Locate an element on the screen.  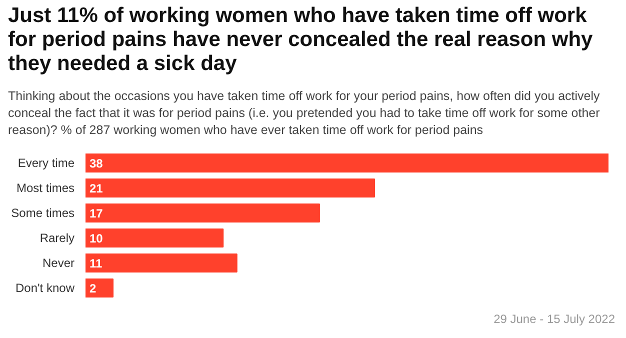
data-label: 21 is located at coordinates (97, 189).